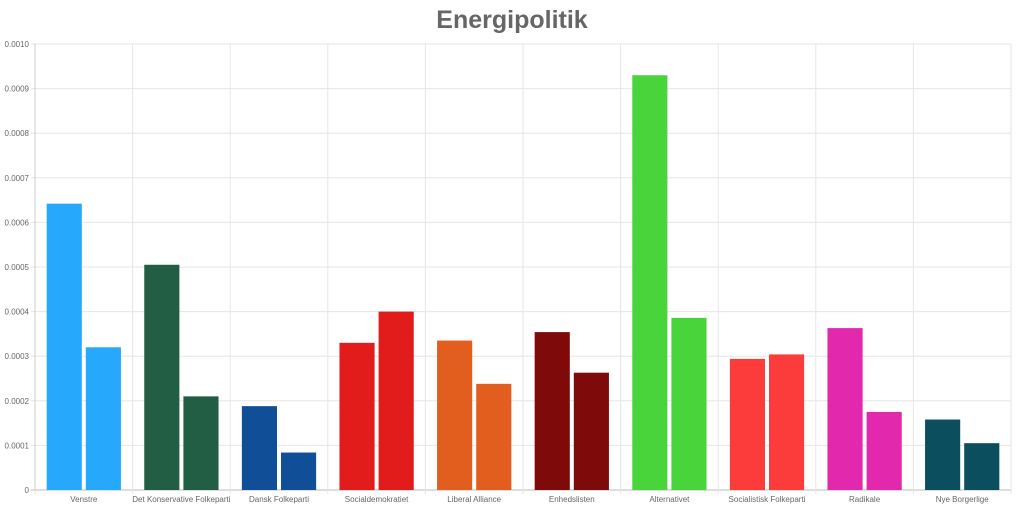  What do you see at coordinates (17, 44) in the screenshot?
I see `y-tick-label: 0.0010` at bounding box center [17, 44].